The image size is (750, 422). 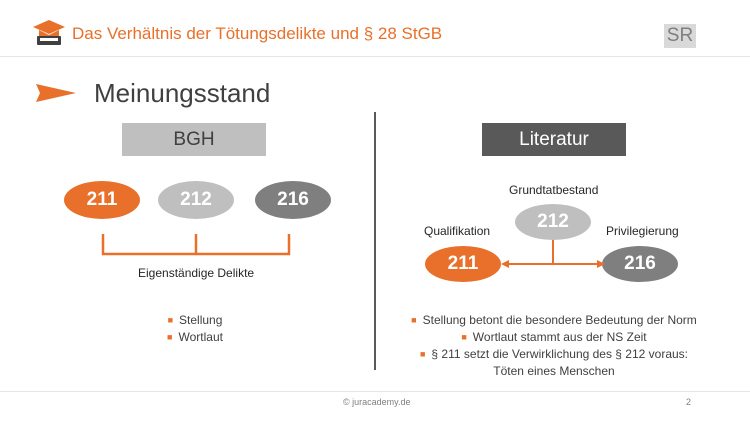 What do you see at coordinates (463, 264) in the screenshot?
I see `literatur-oval-211: 211` at bounding box center [463, 264].